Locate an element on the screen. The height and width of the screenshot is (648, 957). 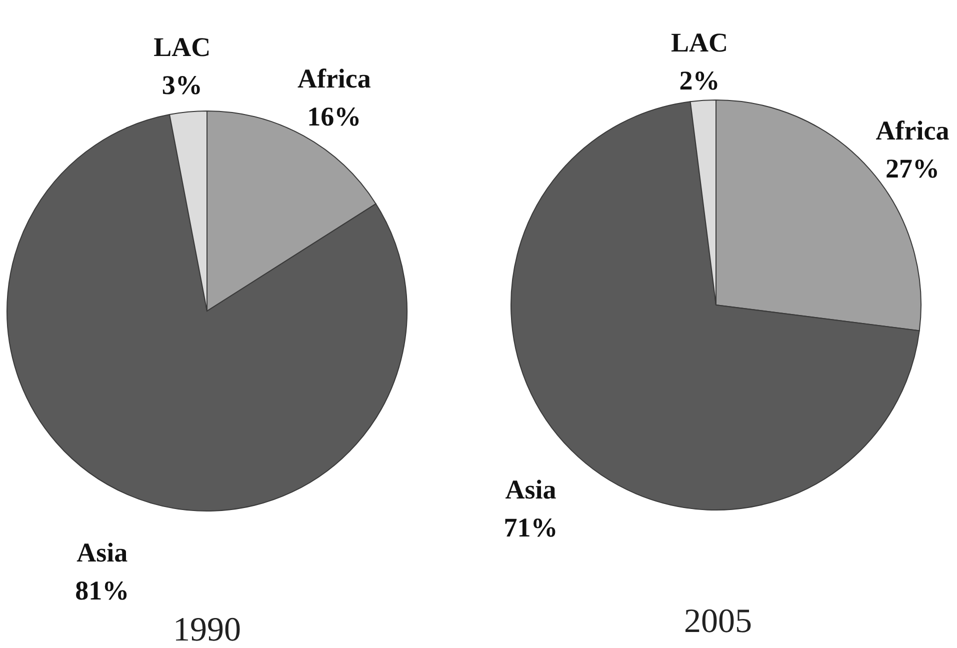
data-label: 16% is located at coordinates (334, 117).